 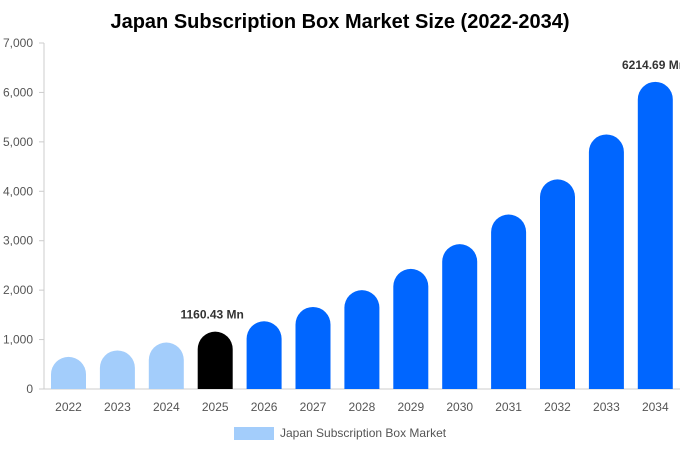 What do you see at coordinates (363, 433) in the screenshot?
I see `legend-label: Japan Subscription Box Market` at bounding box center [363, 433].